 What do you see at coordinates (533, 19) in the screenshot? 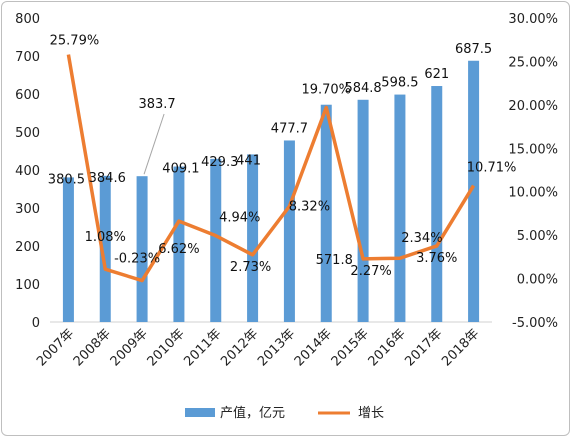
I see `y-right-tick-label: 30.00%` at bounding box center [533, 19].